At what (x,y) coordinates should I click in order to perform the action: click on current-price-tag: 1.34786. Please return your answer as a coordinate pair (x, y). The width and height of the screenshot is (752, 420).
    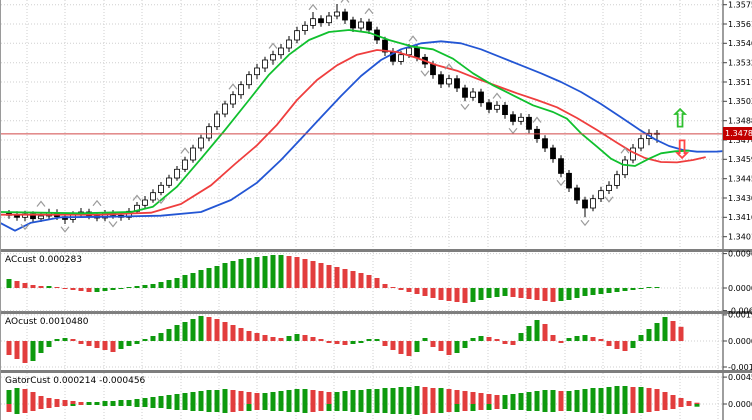
    Looking at the image, I should click on (737, 133).